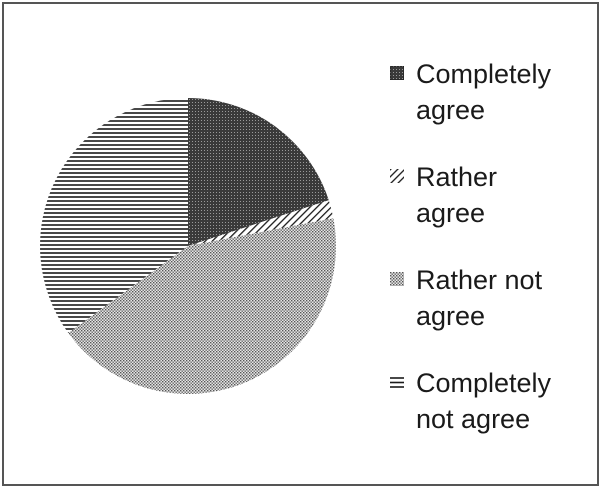  I want to click on legend-label: Rather not agree, so click(506, 298).